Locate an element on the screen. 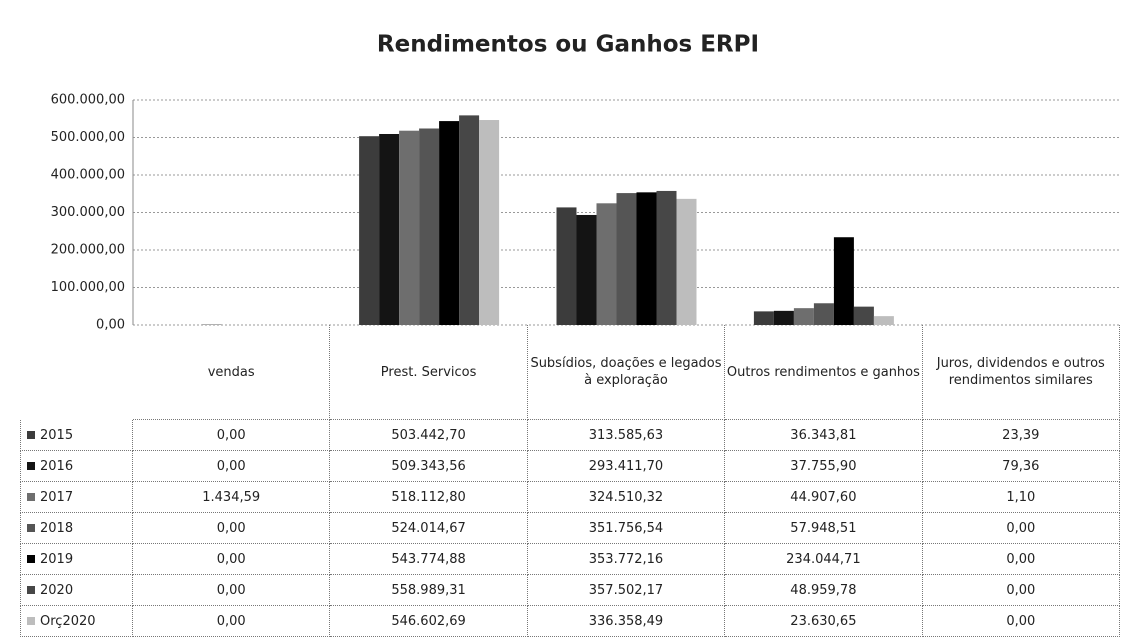  chart-title: Rendimentos ou Ganhos ERPI is located at coordinates (568, 45).